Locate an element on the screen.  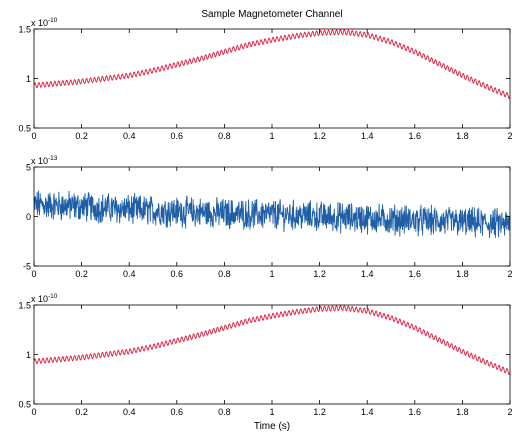
y-exponent-label: x 10-13 is located at coordinates (44, 160).